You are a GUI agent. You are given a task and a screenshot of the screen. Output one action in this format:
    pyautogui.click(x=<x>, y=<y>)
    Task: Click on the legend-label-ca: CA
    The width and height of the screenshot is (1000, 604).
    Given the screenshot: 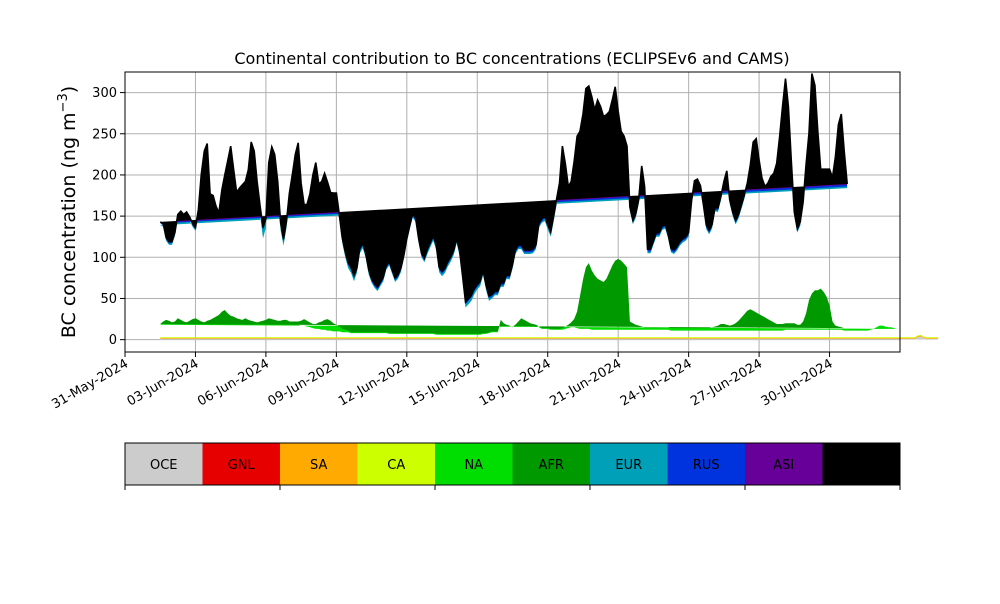 What is the action you would take?
    pyautogui.click(x=396, y=465)
    